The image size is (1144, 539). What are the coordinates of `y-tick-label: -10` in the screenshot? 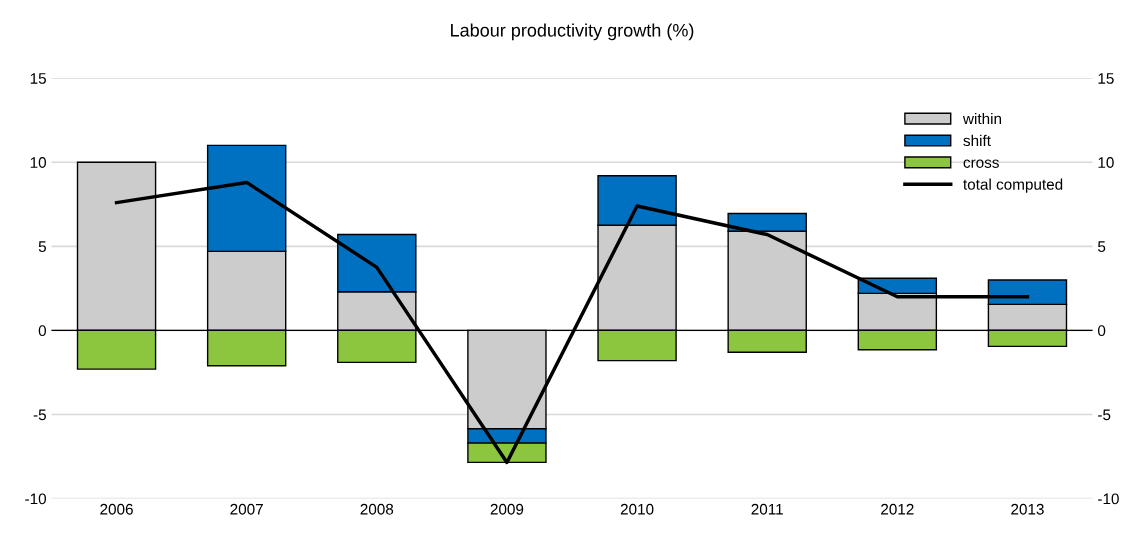 It's located at (36, 499).